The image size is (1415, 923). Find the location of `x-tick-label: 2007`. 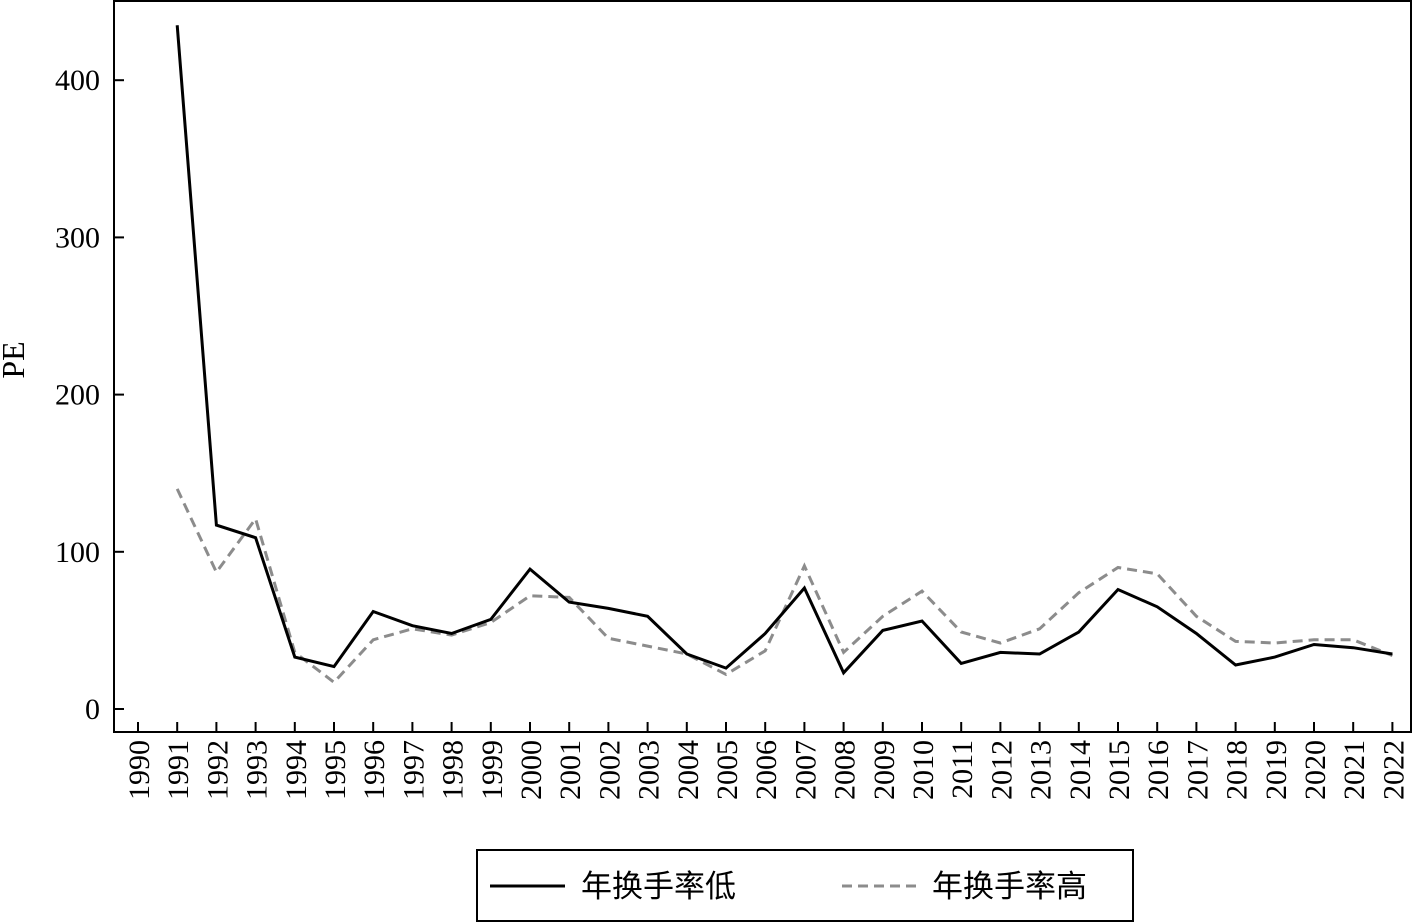

x-tick-label: 2007 is located at coordinates (805, 770).